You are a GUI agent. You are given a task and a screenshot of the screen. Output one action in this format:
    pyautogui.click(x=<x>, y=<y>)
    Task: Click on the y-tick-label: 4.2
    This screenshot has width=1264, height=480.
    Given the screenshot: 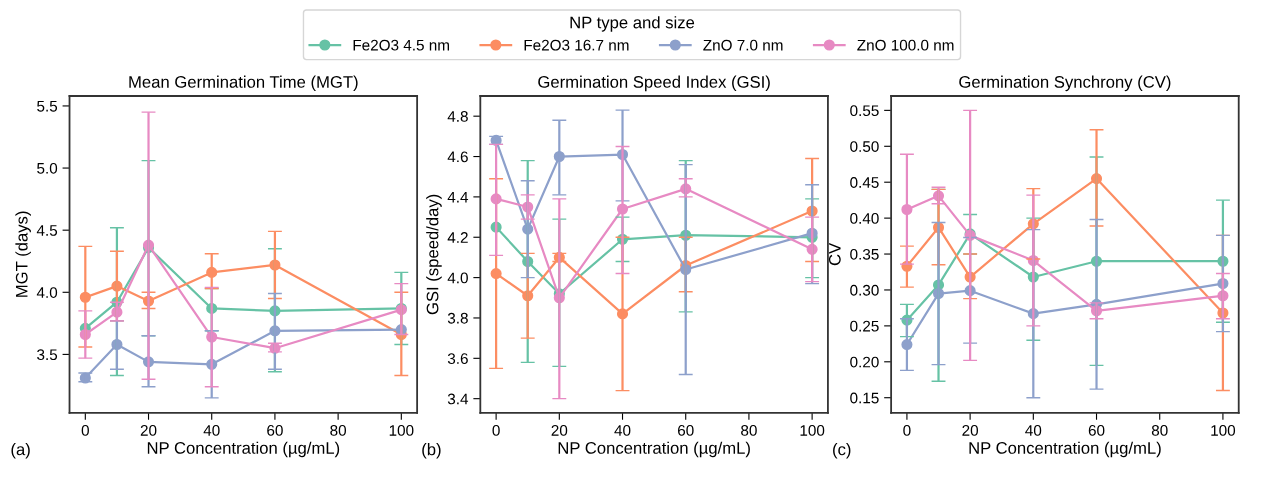 What is the action you would take?
    pyautogui.click(x=457, y=237)
    